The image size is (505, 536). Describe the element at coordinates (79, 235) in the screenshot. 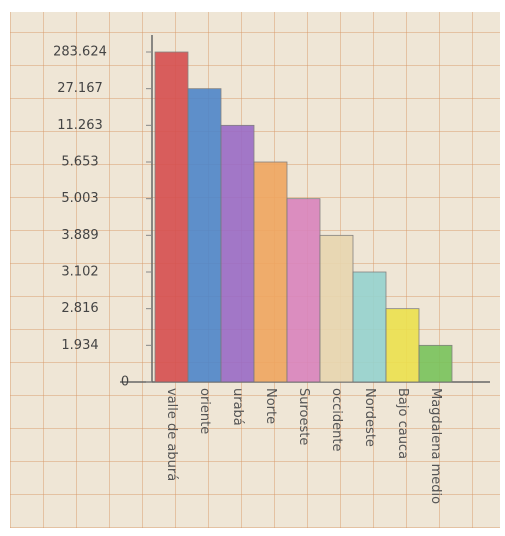

I see `y-tick-label: 3.889` at that location.